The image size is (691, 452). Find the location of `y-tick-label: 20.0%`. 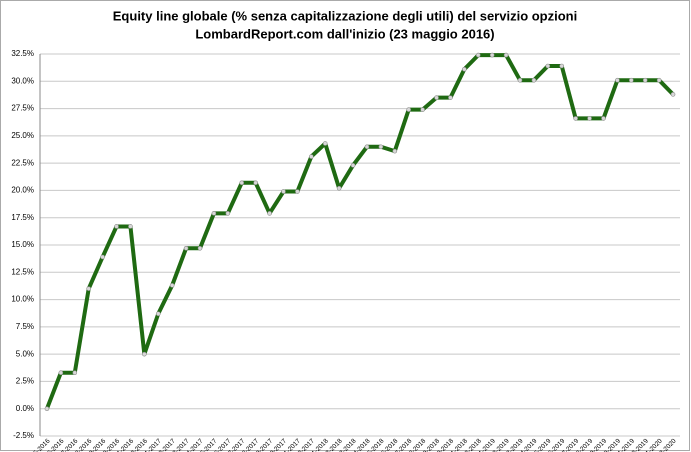

y-tick-label: 20.0% is located at coordinates (22, 190).